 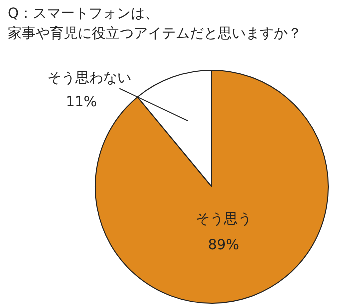 I want to click on slice-label: そう思う, so click(x=224, y=220).